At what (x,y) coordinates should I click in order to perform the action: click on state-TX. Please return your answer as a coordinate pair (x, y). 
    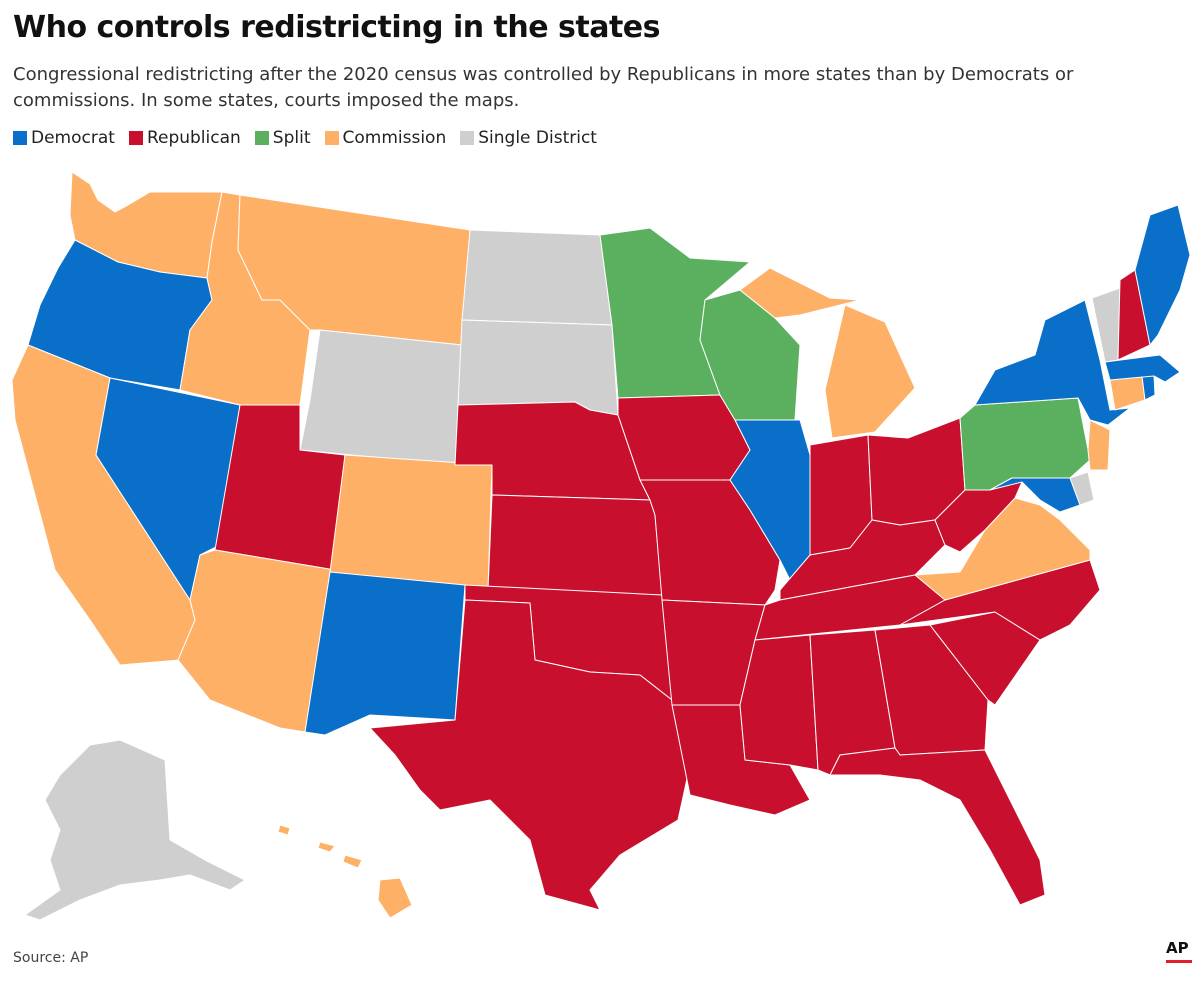
    Looking at the image, I should click on (530, 755).